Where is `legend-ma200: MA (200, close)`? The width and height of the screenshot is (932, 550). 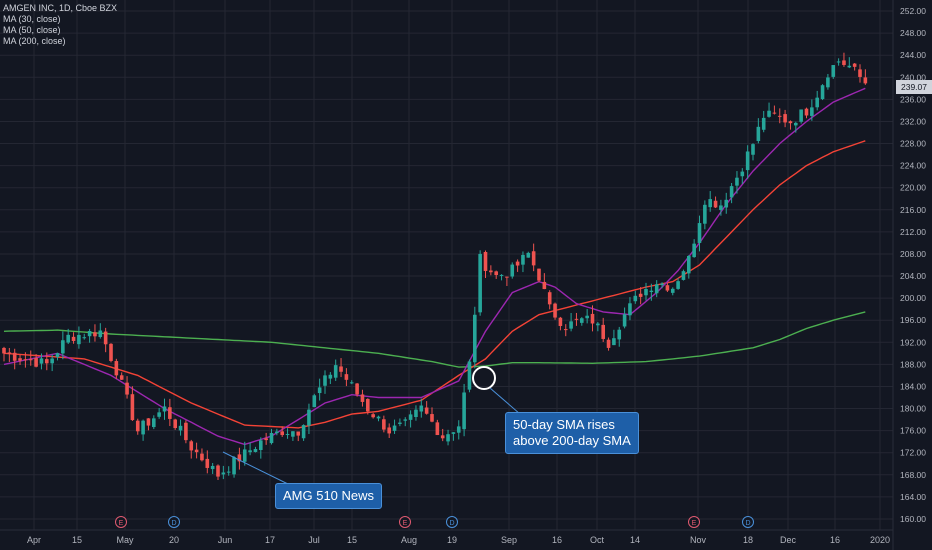 legend-ma200: MA (200, close) is located at coordinates (34, 41).